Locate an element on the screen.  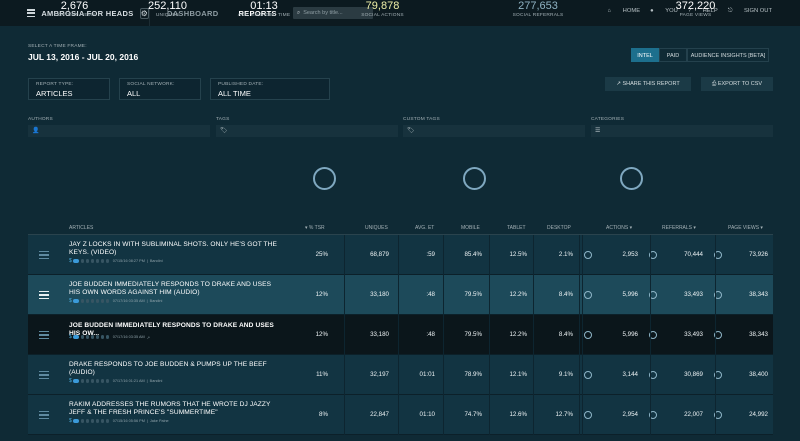
social-network-label: SOCIAL NETWORK: is located at coordinates (151, 84).